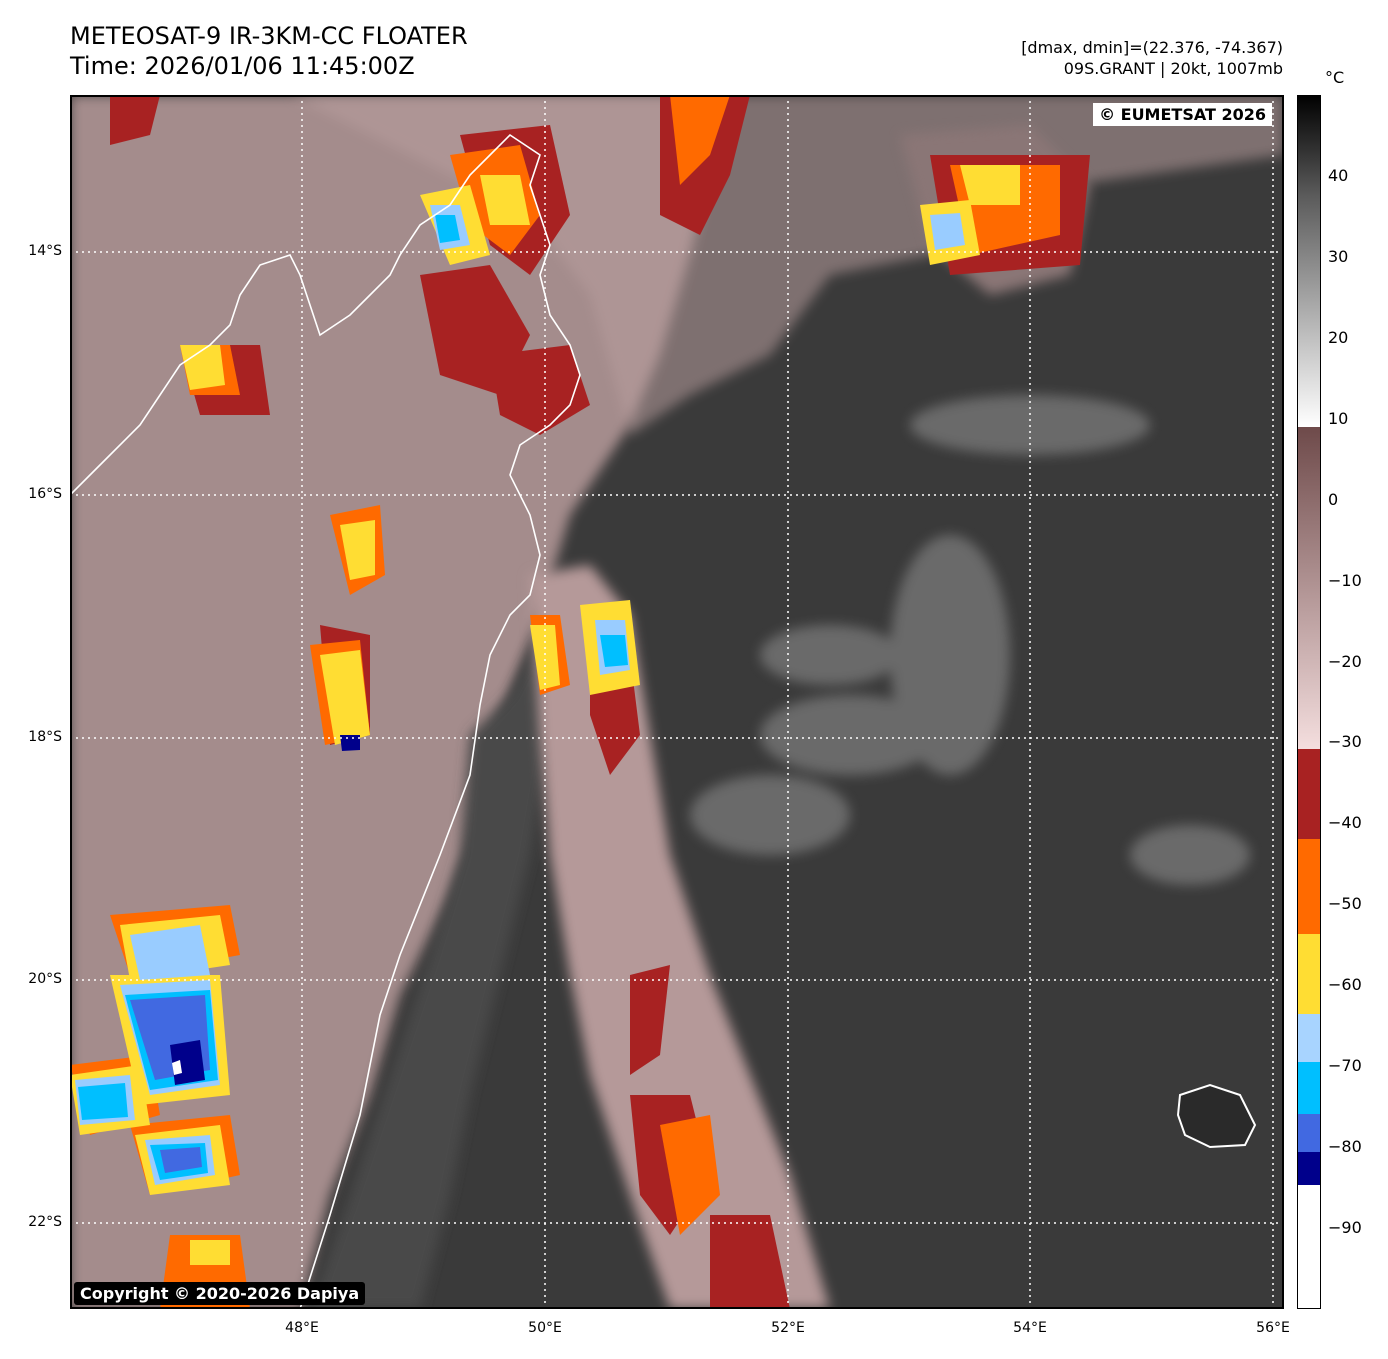  What do you see at coordinates (242, 66) in the screenshot?
I see `map-time: Time: 2026/01/06 11:45:00Z` at bounding box center [242, 66].